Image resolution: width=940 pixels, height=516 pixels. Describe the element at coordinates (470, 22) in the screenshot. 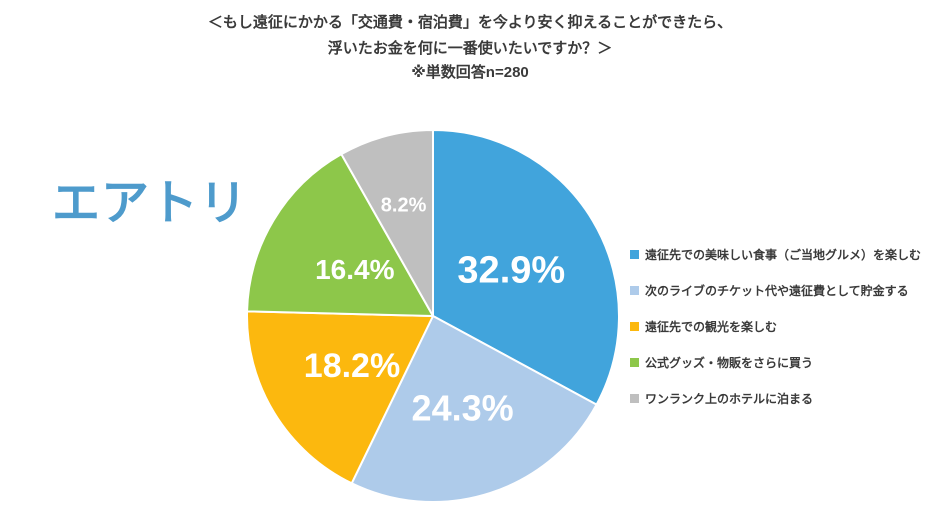

I see `chart-title-line-1: ＜もし遠征にかかる「交通費・宿泊費」を今より安く抑えることができたら、` at that location.